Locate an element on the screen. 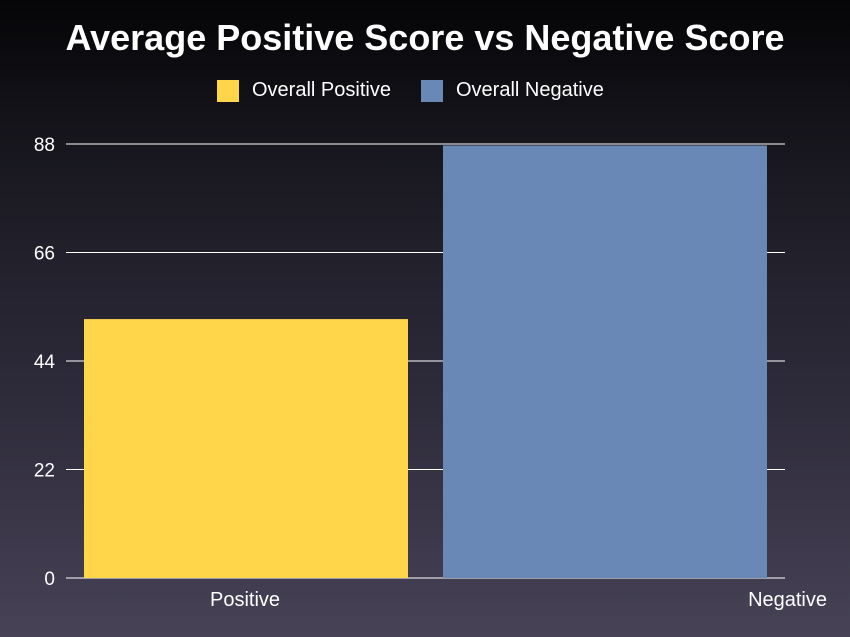 The height and width of the screenshot is (637, 850). legend-swatch-overall-negative is located at coordinates (432, 91).